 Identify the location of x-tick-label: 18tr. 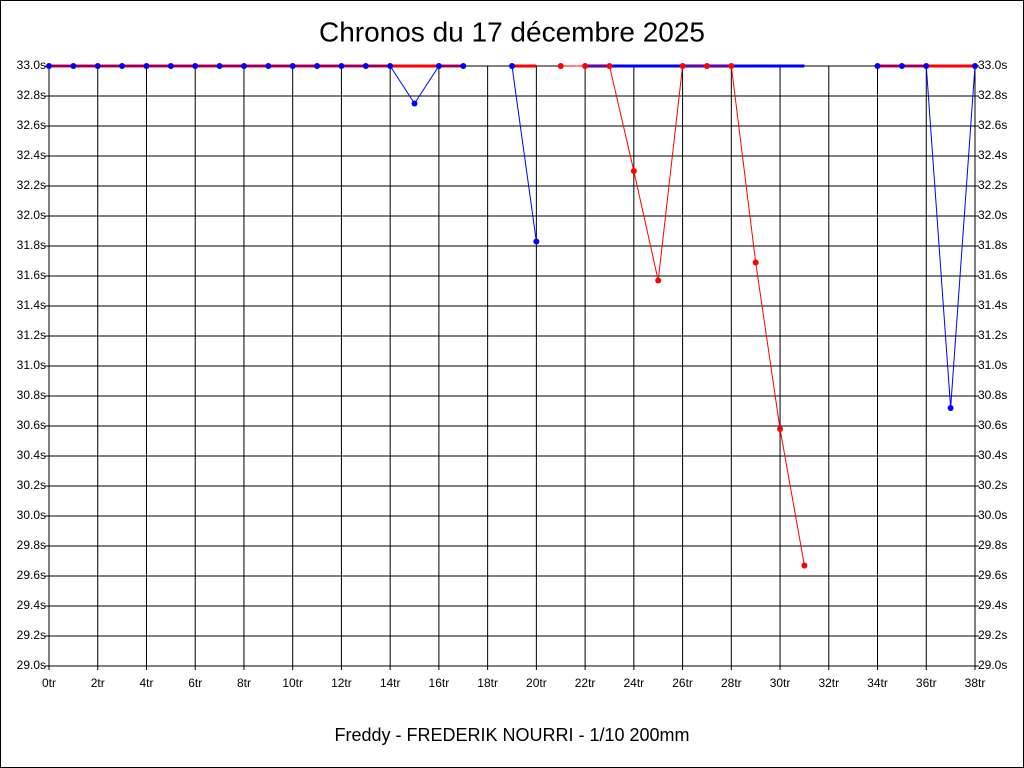
(487, 683).